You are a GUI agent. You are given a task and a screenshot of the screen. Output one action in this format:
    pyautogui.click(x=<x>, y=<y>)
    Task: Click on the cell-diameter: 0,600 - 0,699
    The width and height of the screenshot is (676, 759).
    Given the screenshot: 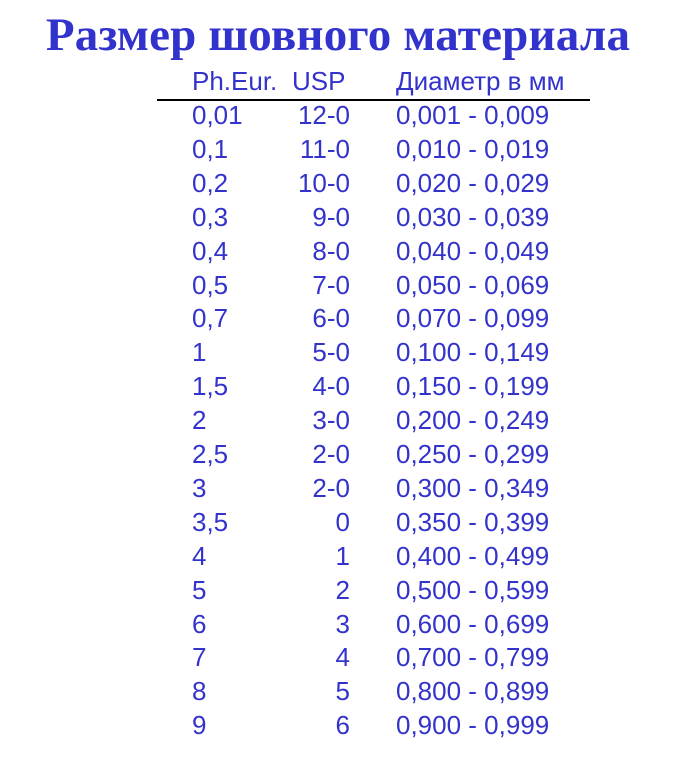 What is the action you would take?
    pyautogui.click(x=473, y=623)
    